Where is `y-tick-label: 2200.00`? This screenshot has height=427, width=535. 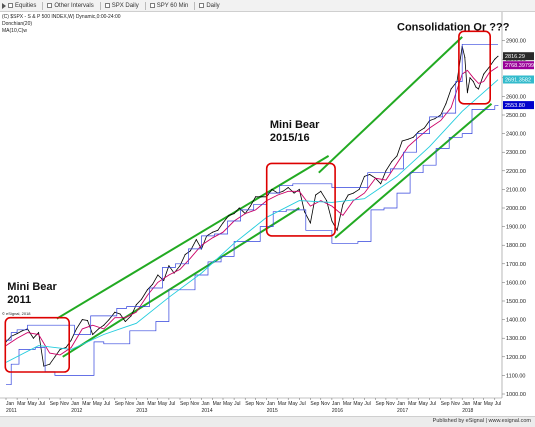
y-tick-label: 2200.00 is located at coordinates (516, 172).